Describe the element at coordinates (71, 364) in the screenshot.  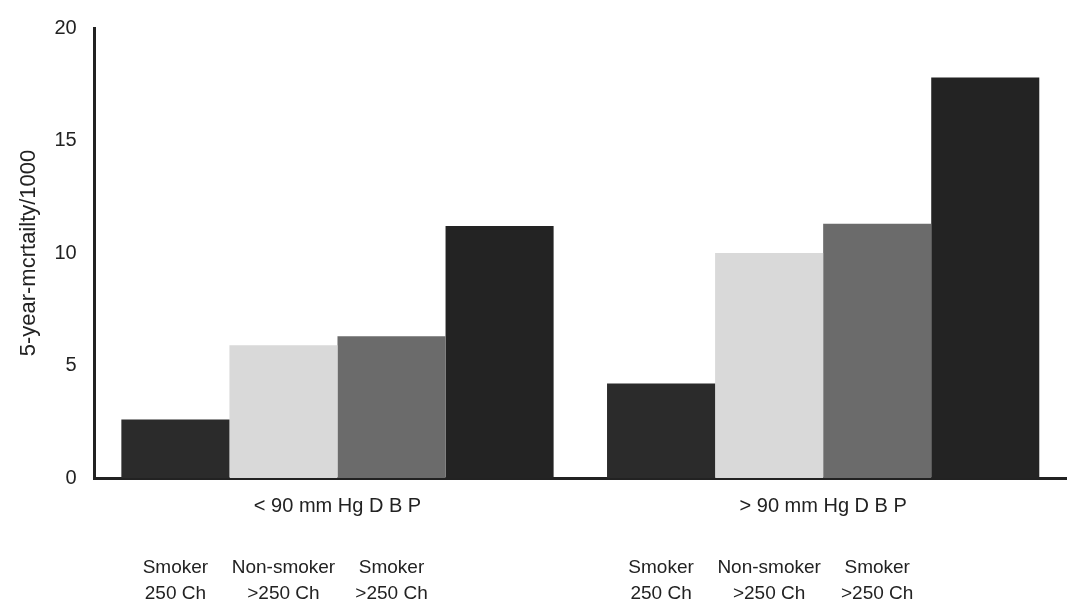
I see `y-tick-label: 5` at that location.